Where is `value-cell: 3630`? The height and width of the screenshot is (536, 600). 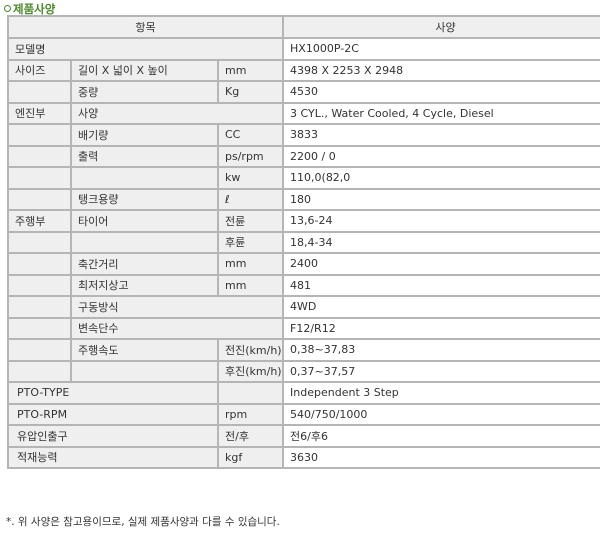
value-cell: 3630 is located at coordinates (441, 457).